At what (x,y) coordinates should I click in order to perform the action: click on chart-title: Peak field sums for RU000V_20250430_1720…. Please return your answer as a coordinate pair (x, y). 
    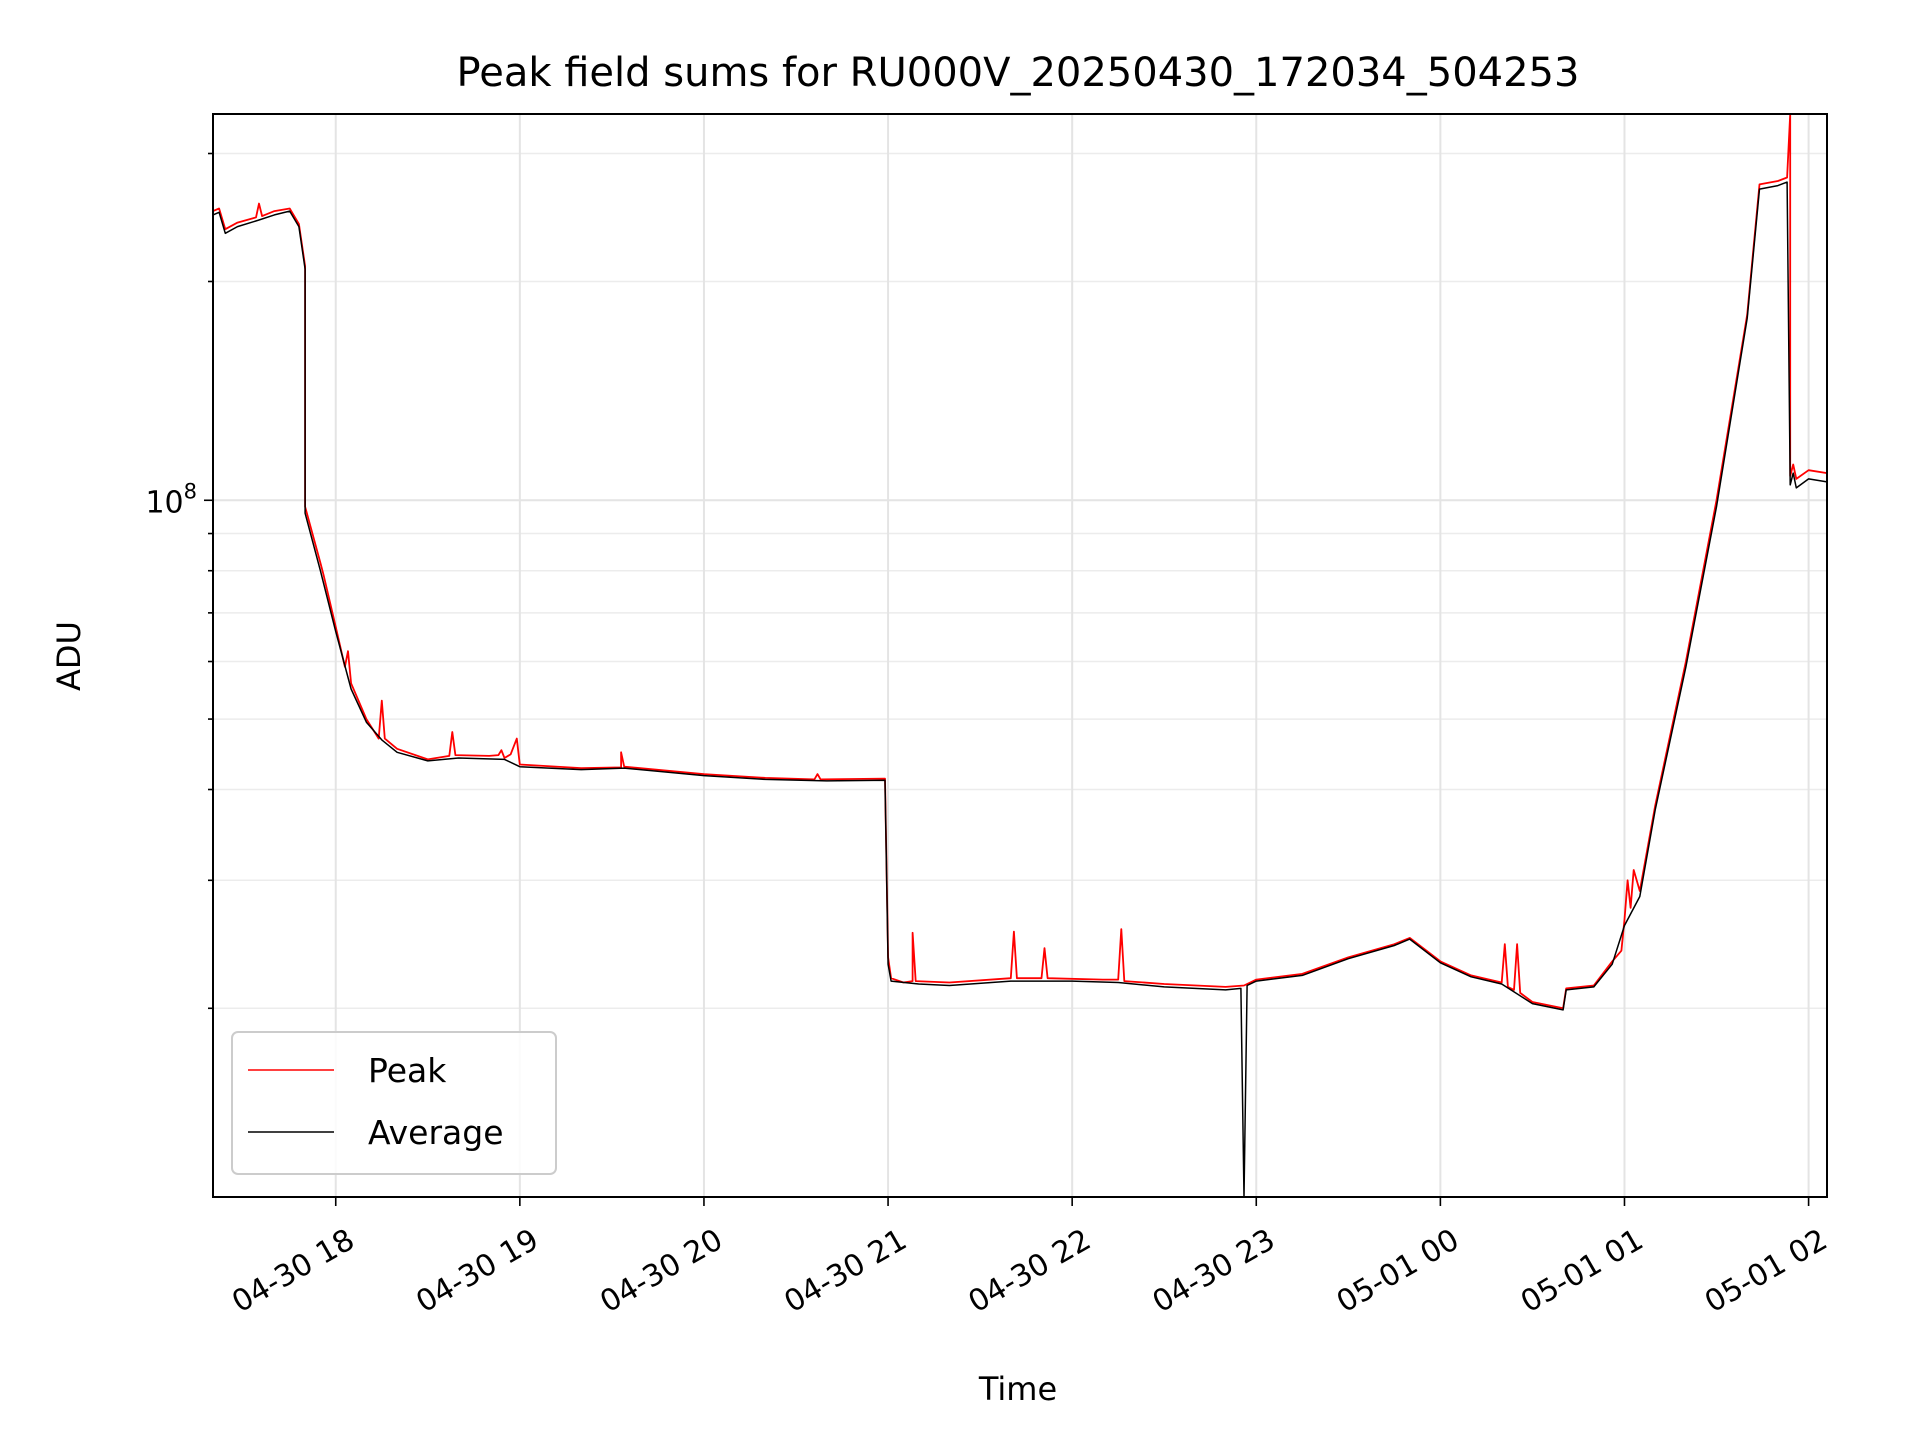
    Looking at the image, I should click on (1018, 73).